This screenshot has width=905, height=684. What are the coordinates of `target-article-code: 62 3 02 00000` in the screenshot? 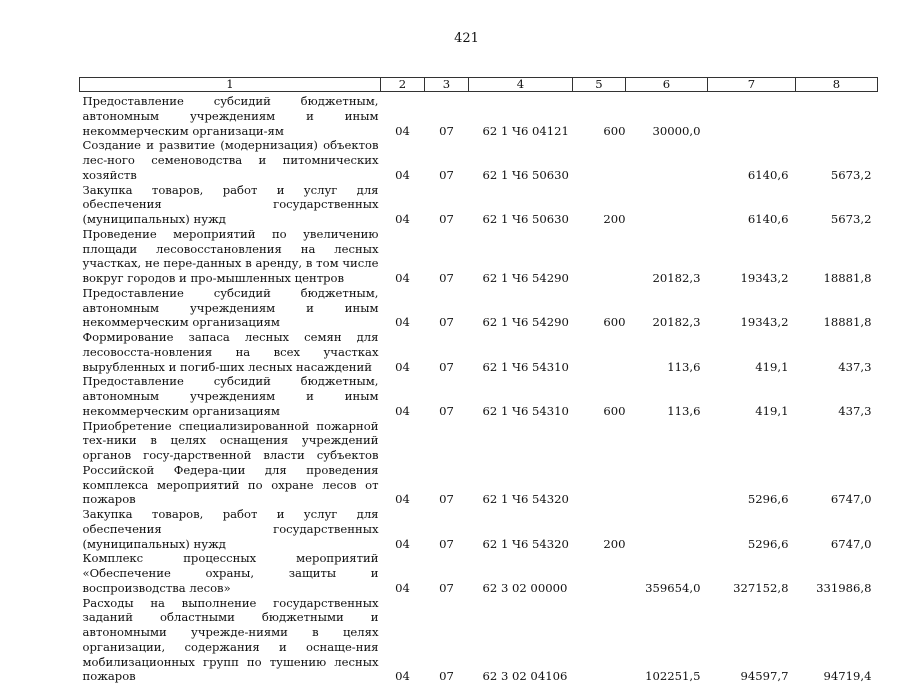 It's located at (521, 573).